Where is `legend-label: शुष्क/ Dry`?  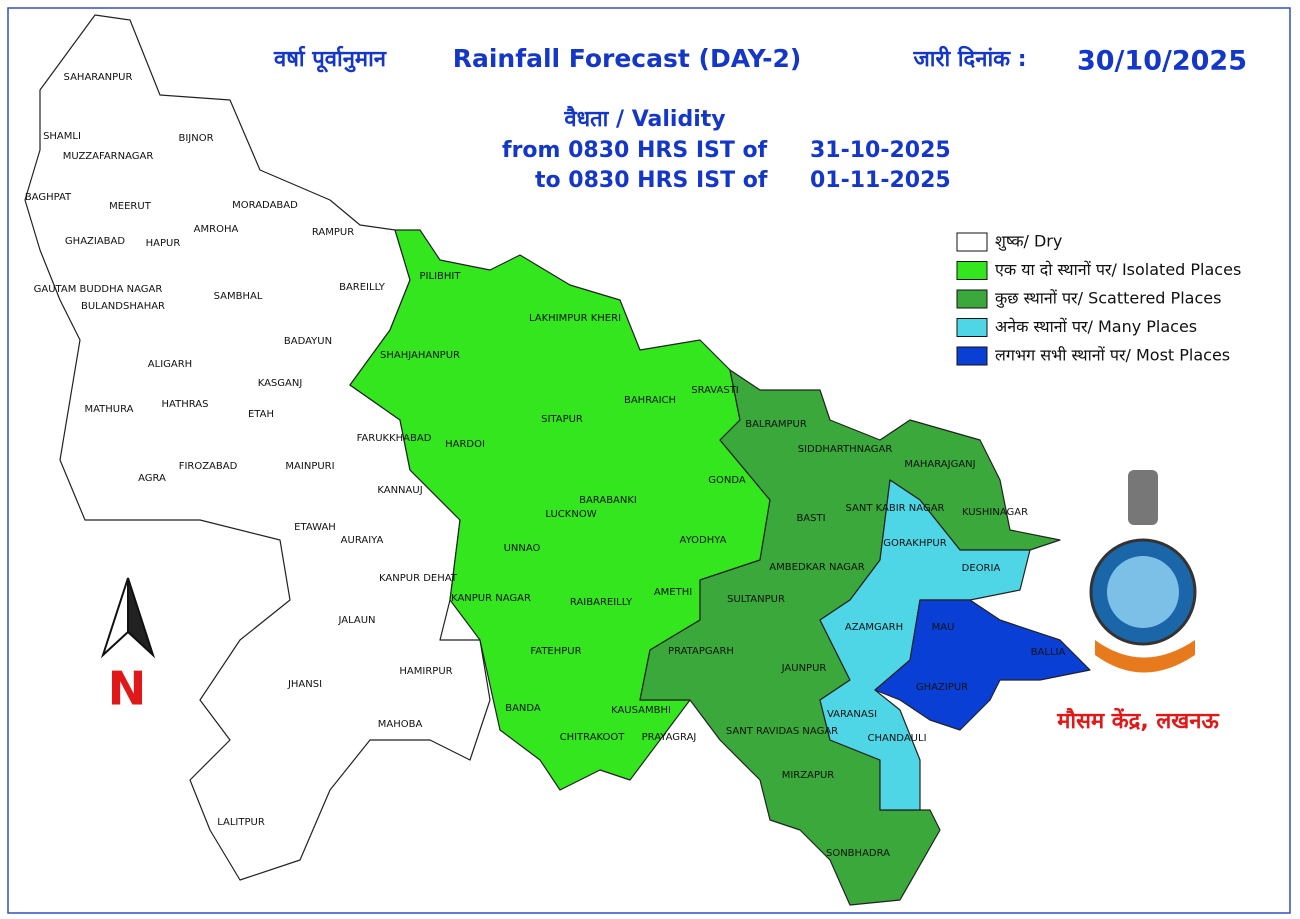 legend-label: शुष्क/ Dry is located at coordinates (1028, 242).